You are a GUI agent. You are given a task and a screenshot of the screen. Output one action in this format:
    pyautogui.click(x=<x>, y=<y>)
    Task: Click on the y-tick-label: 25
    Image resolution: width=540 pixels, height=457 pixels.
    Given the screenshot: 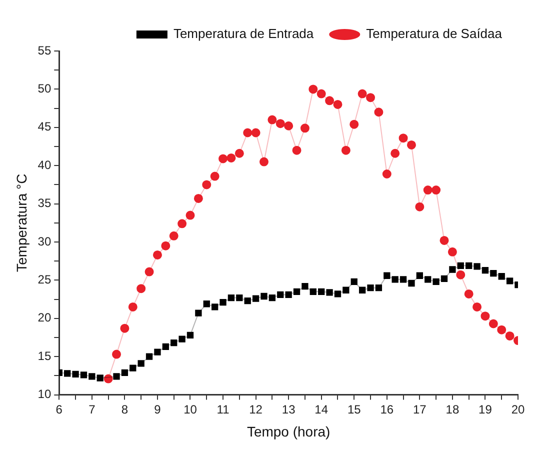 What is the action you would take?
    pyautogui.click(x=45, y=279)
    